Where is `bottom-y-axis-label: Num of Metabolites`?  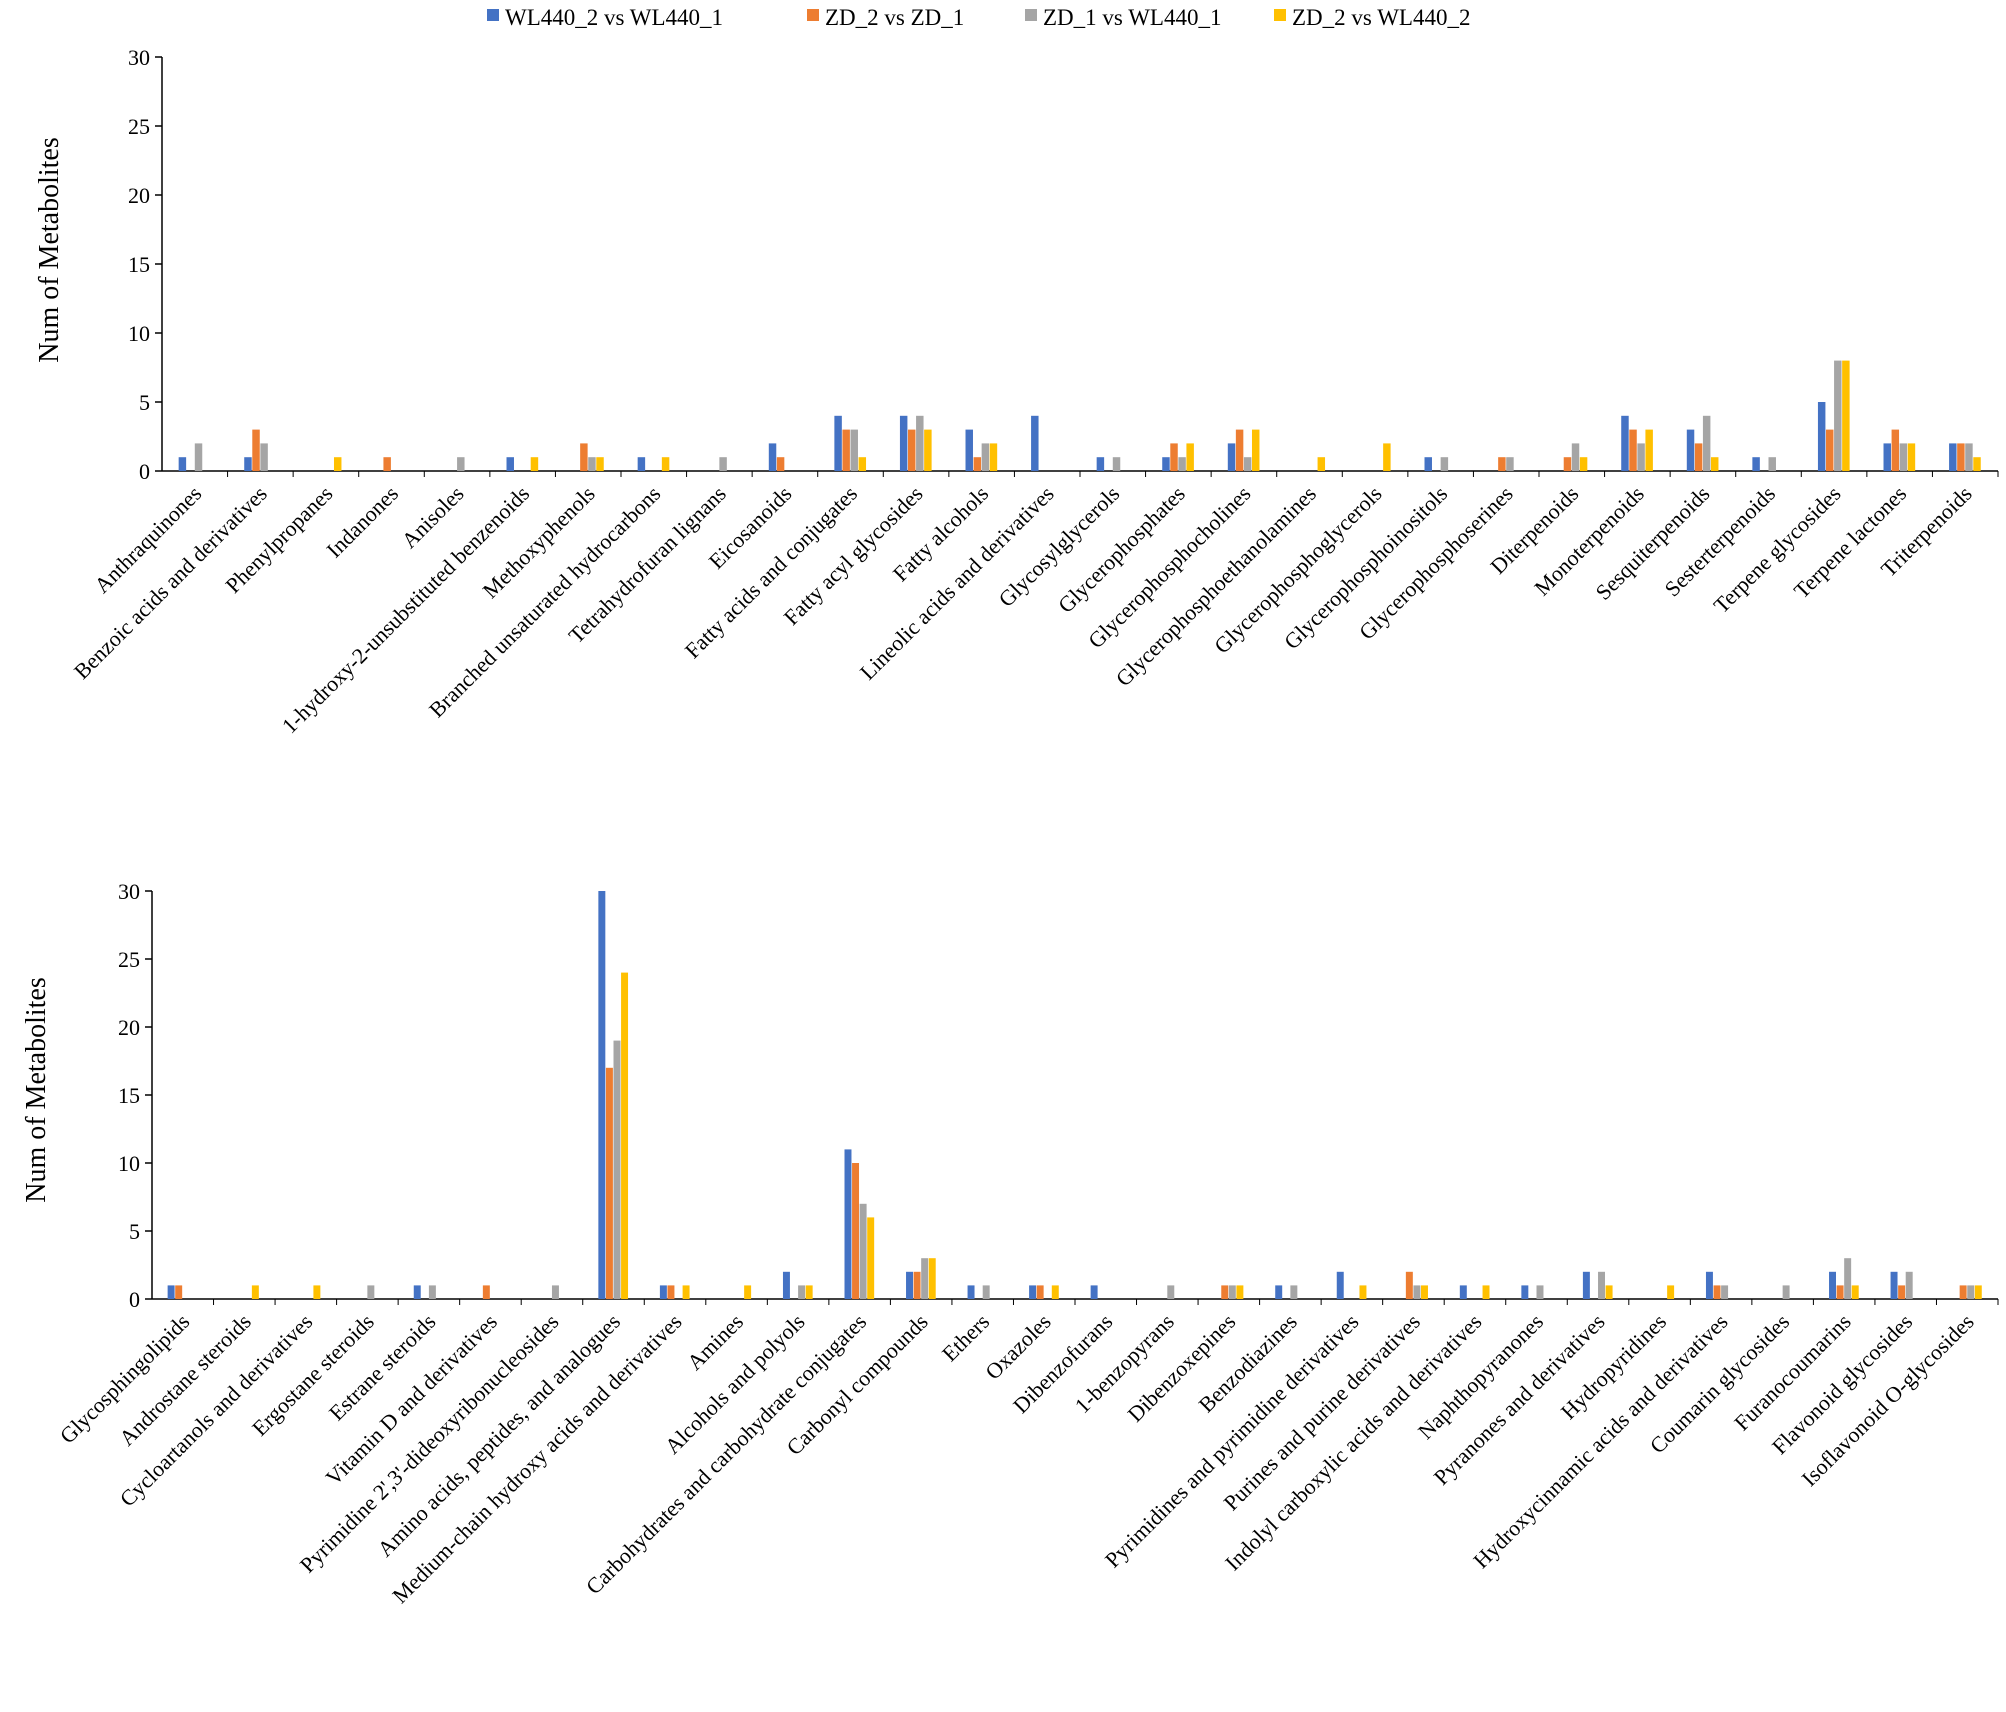
bottom-y-axis-label: Num of Metabolites is located at coordinates (36, 1090).